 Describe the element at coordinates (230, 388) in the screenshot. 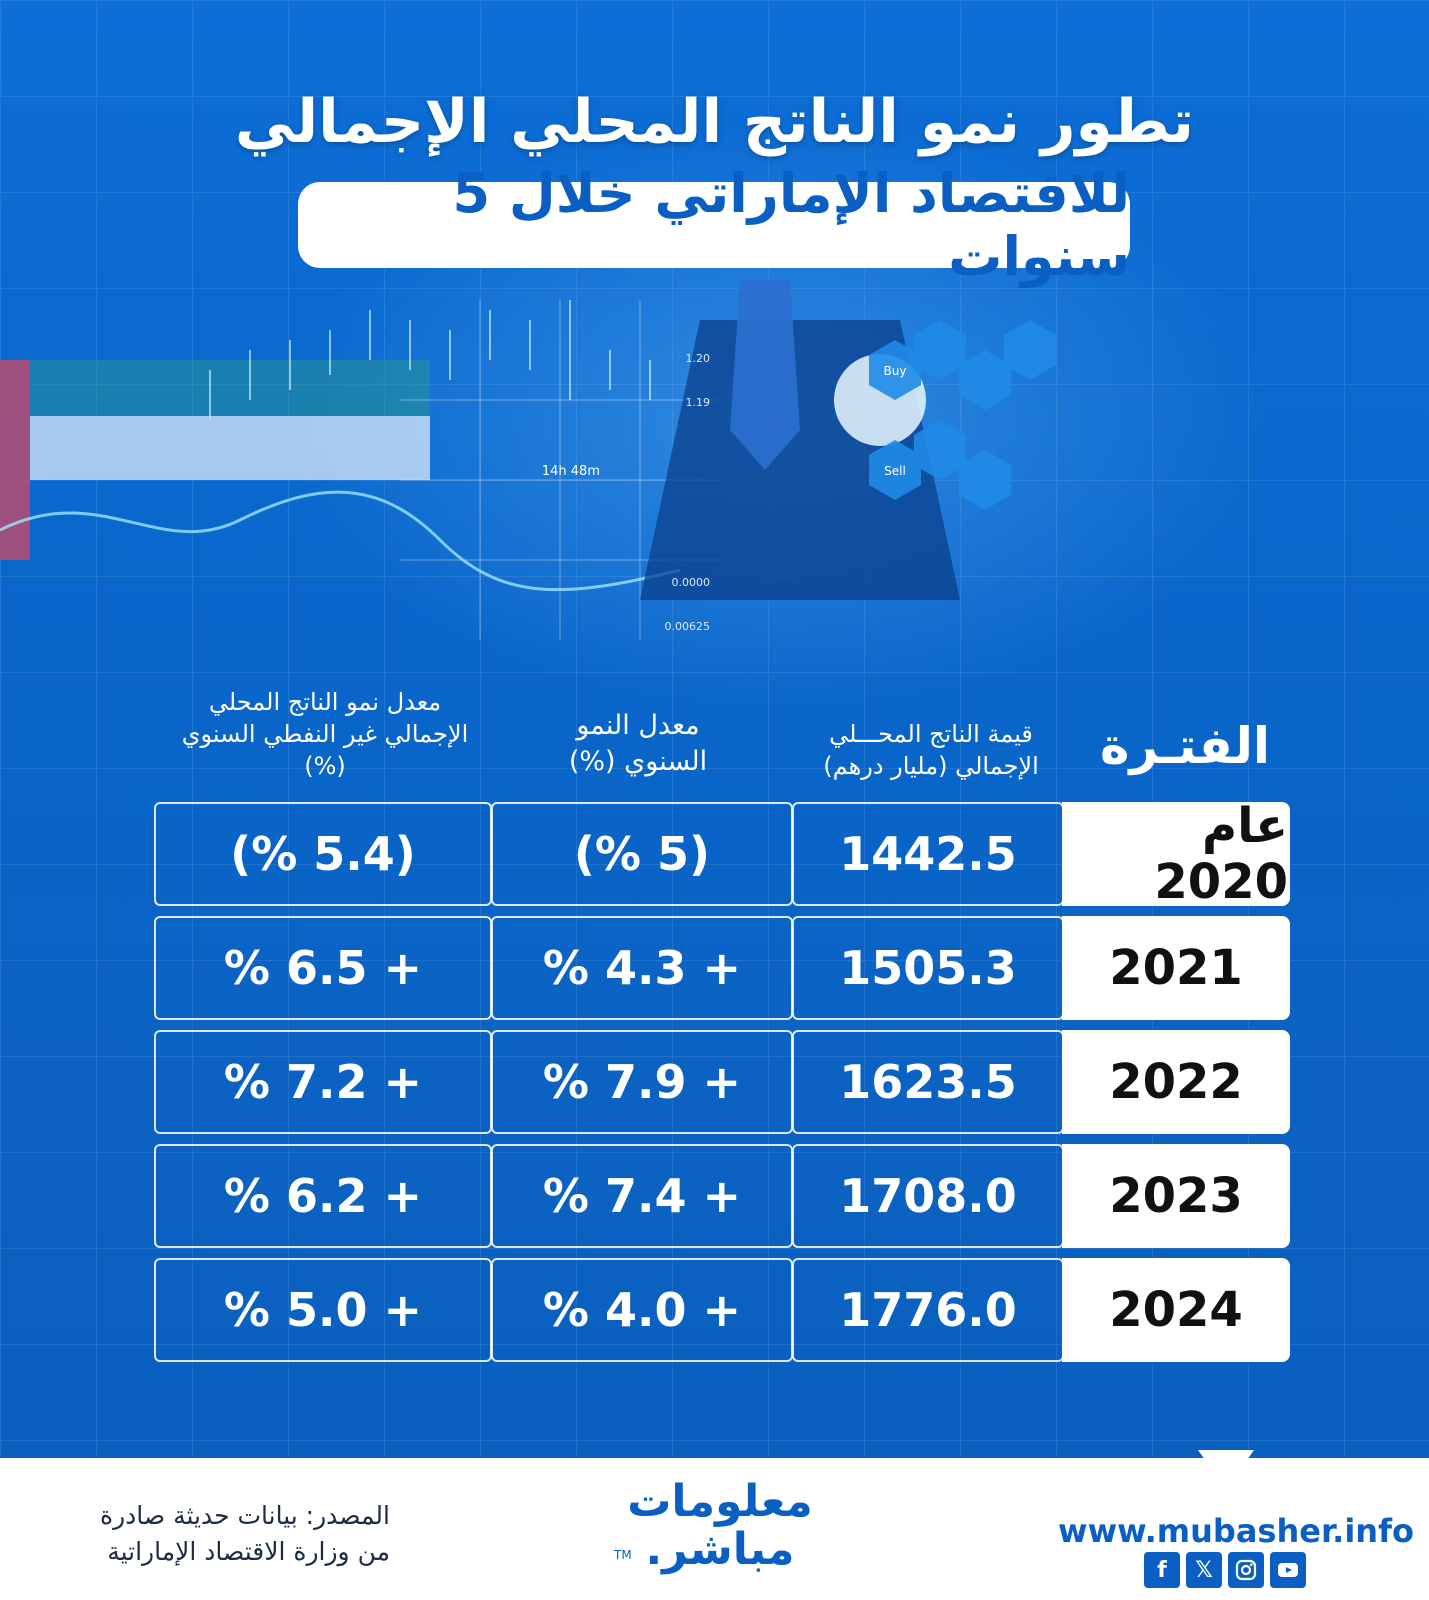

I see `flag-green-band` at that location.